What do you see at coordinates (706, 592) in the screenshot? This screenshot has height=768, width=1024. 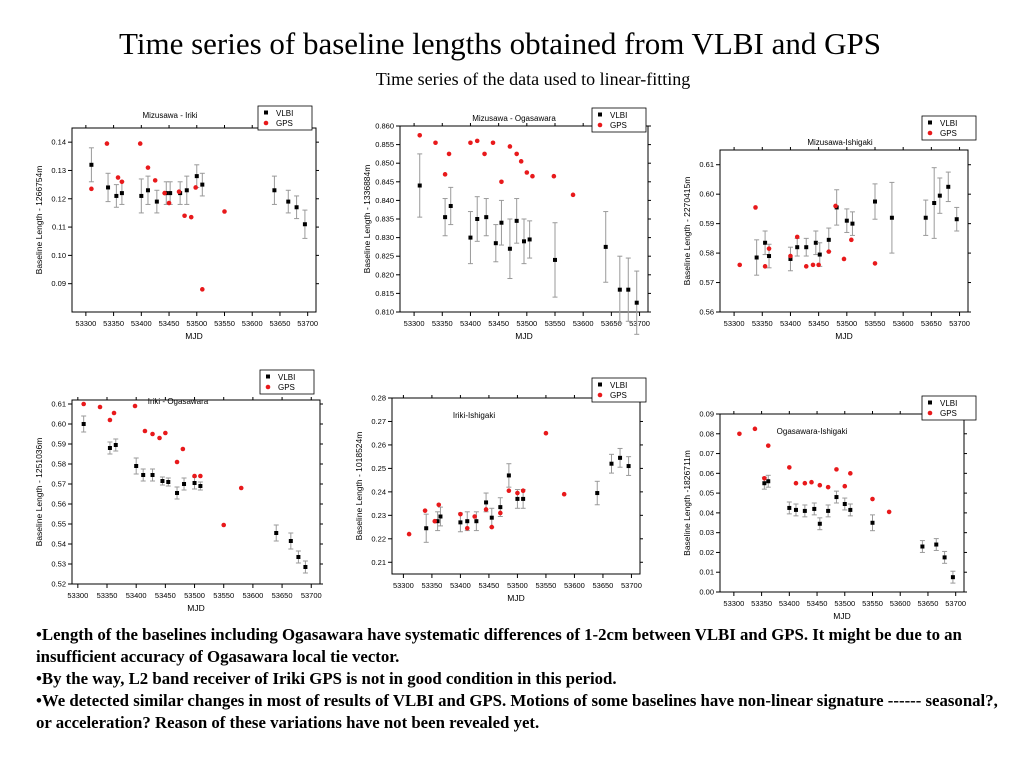 I see `y-tick-label: 0.00` at bounding box center [706, 592].